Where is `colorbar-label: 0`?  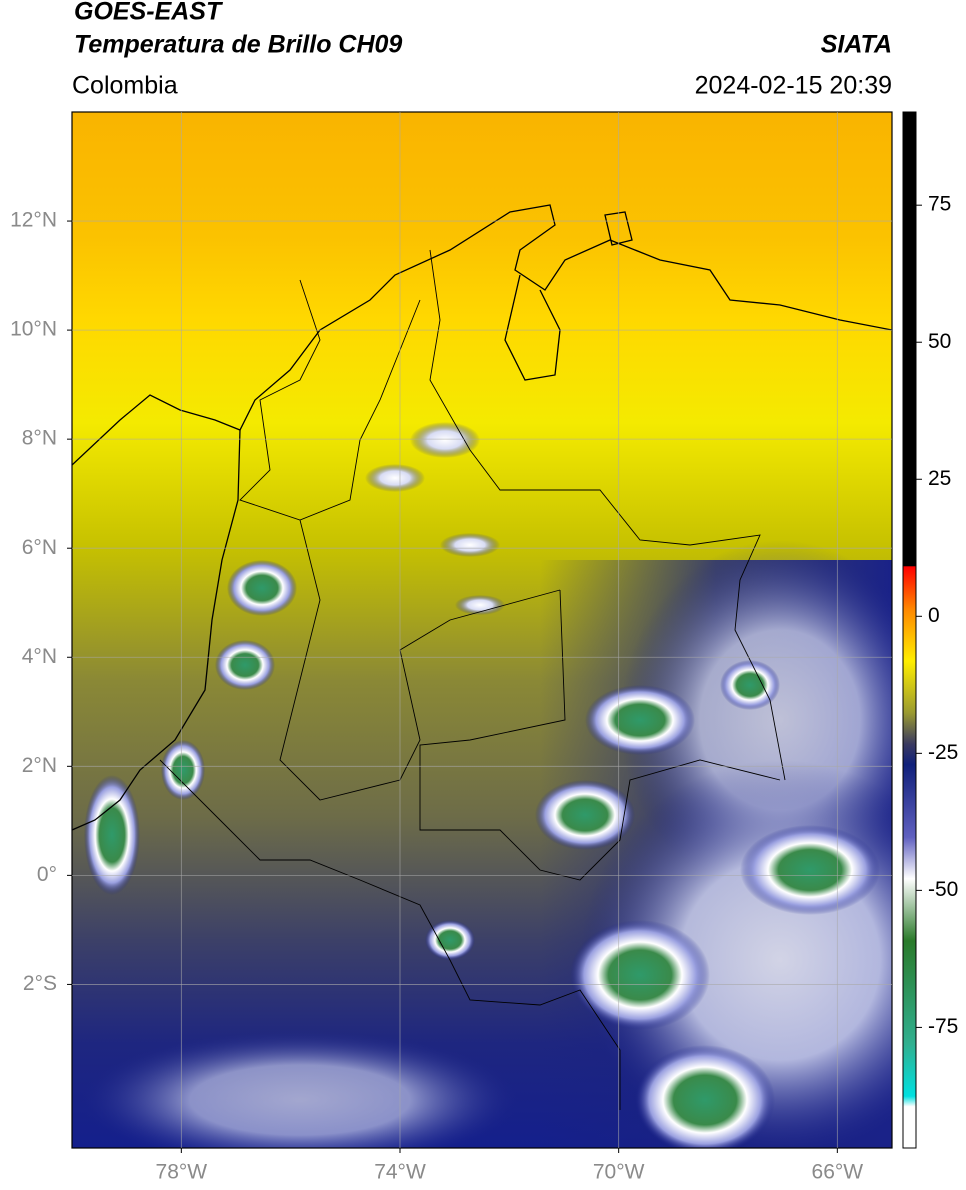
colorbar-label: 0 is located at coordinates (934, 615).